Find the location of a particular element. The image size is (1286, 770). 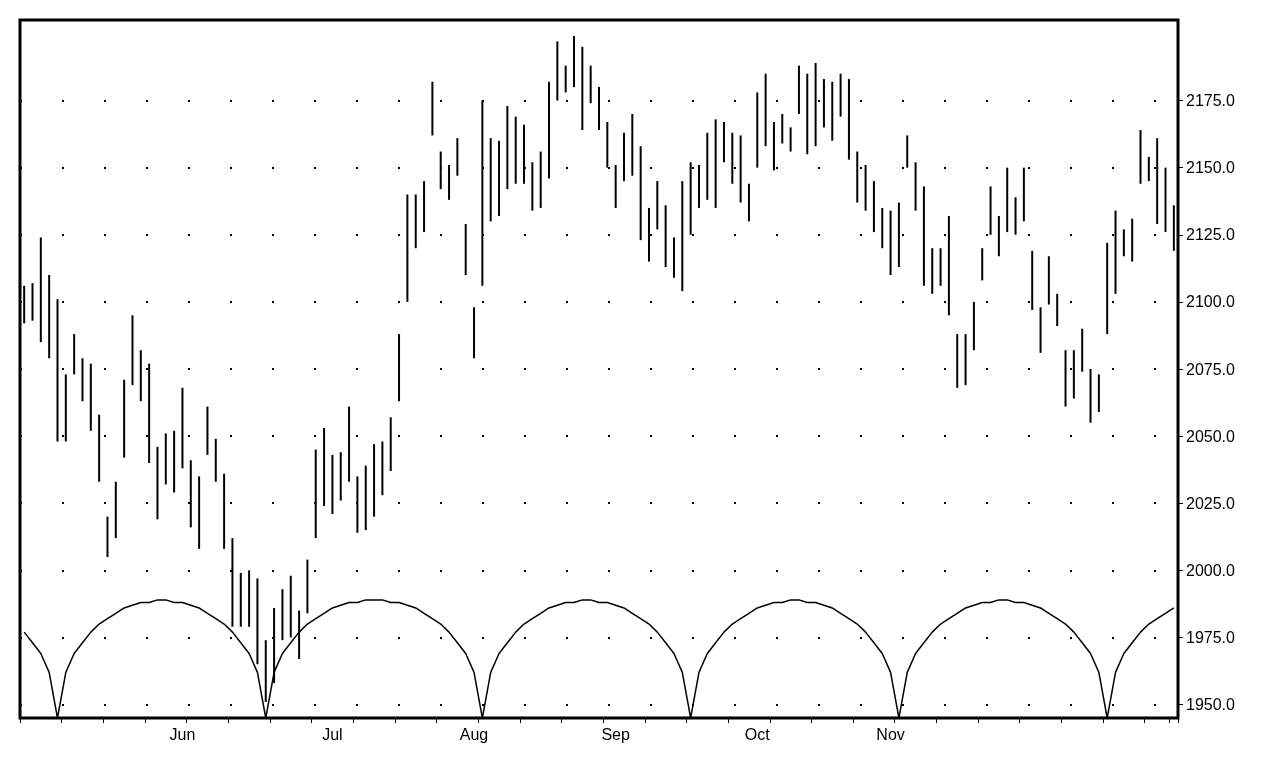

x-tick-label: Nov is located at coordinates (890, 734).